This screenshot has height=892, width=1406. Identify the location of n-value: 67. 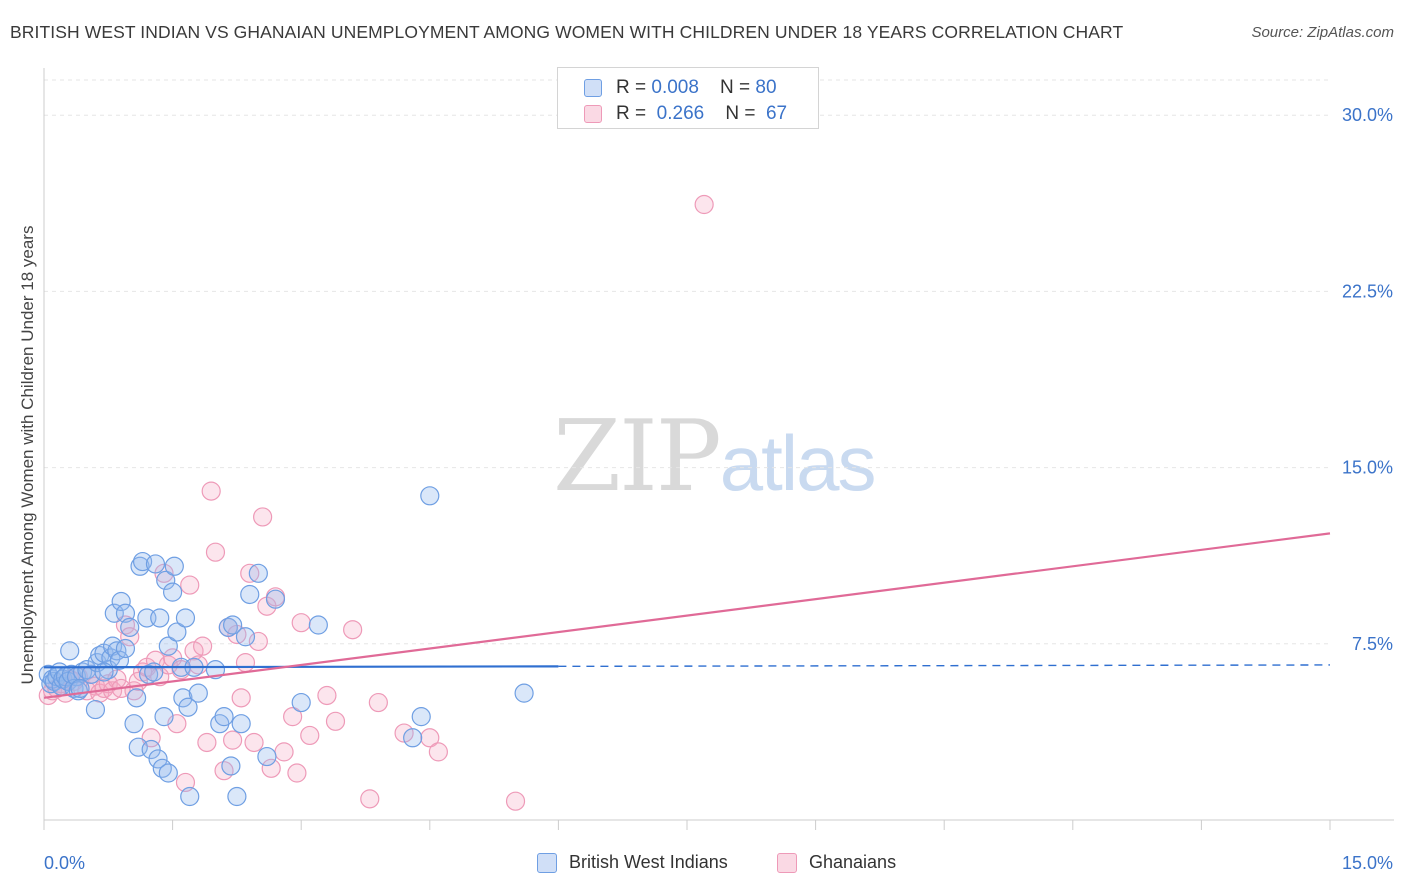
(776, 113).